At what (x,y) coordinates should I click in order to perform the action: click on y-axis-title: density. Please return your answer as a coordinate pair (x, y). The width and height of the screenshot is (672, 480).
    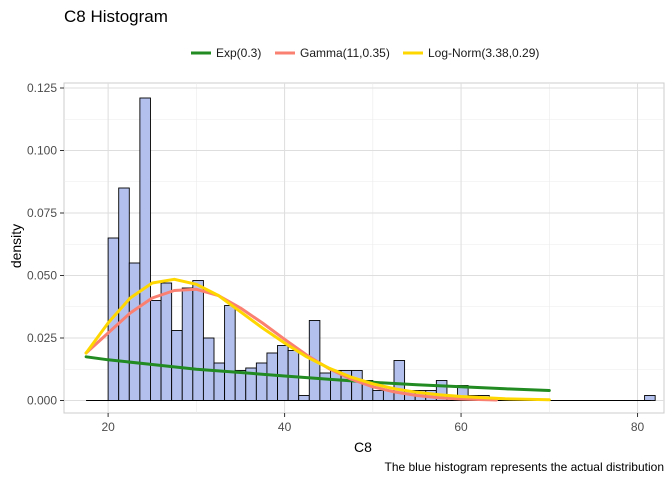
    Looking at the image, I should click on (16, 246).